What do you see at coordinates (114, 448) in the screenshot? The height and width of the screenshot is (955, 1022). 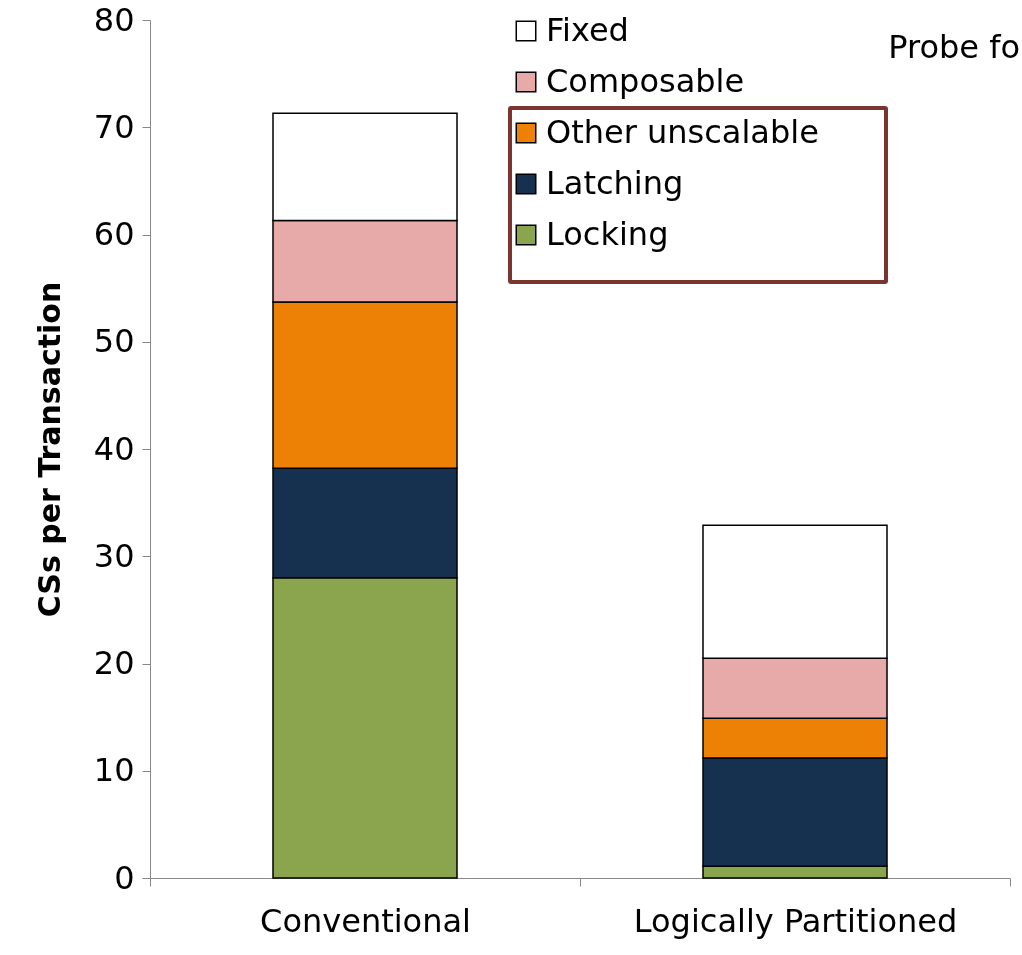 I see `y-tick-label: 40` at bounding box center [114, 448].